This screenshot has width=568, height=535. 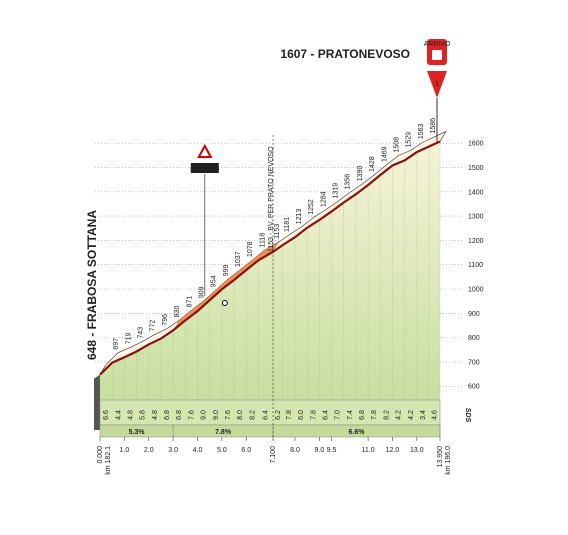 What do you see at coordinates (476, 168) in the screenshot?
I see `y-tick-label: 1500` at bounding box center [476, 168].